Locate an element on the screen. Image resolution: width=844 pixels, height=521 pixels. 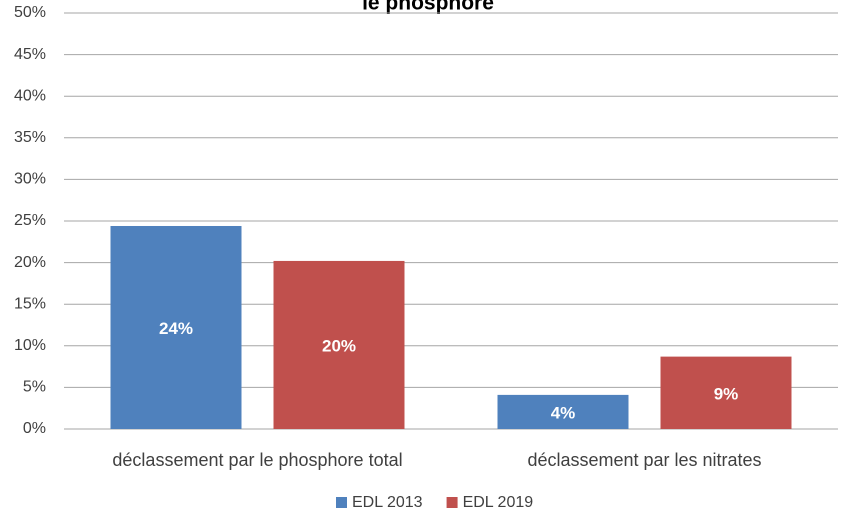
data-label: 9% is located at coordinates (726, 393).